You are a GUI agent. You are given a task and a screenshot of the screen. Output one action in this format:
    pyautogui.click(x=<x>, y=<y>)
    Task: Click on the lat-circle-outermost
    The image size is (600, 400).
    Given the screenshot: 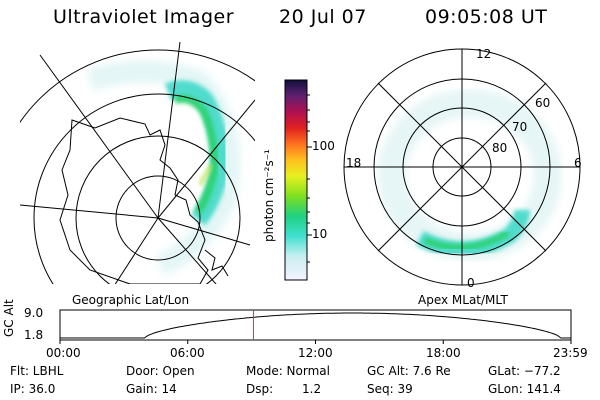 What is the action you would take?
    pyautogui.click(x=137, y=86)
    